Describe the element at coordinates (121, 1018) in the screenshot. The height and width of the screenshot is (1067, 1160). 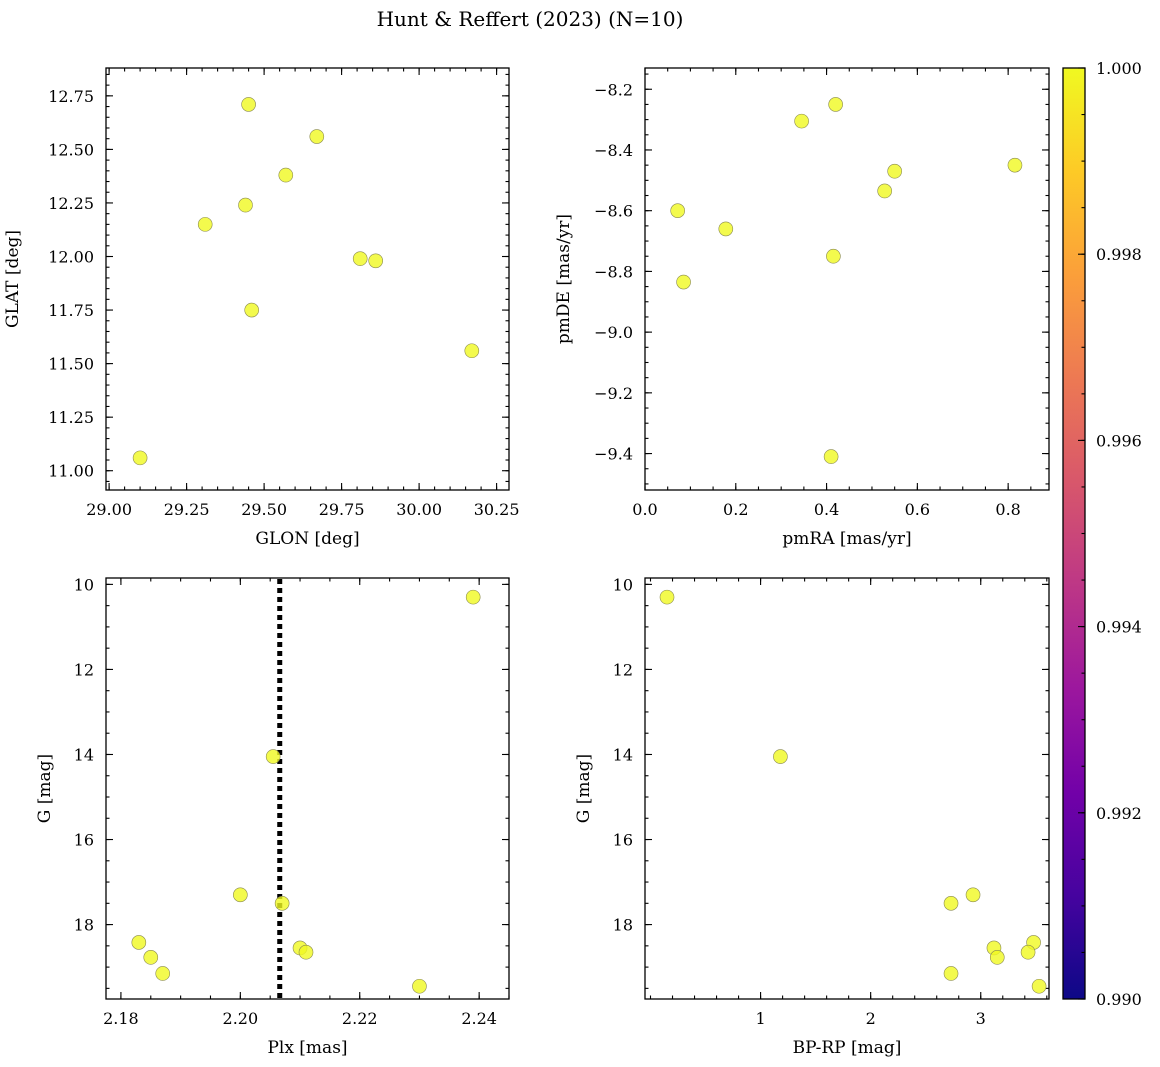
I see `x-tick-label: 2.18` at that location.